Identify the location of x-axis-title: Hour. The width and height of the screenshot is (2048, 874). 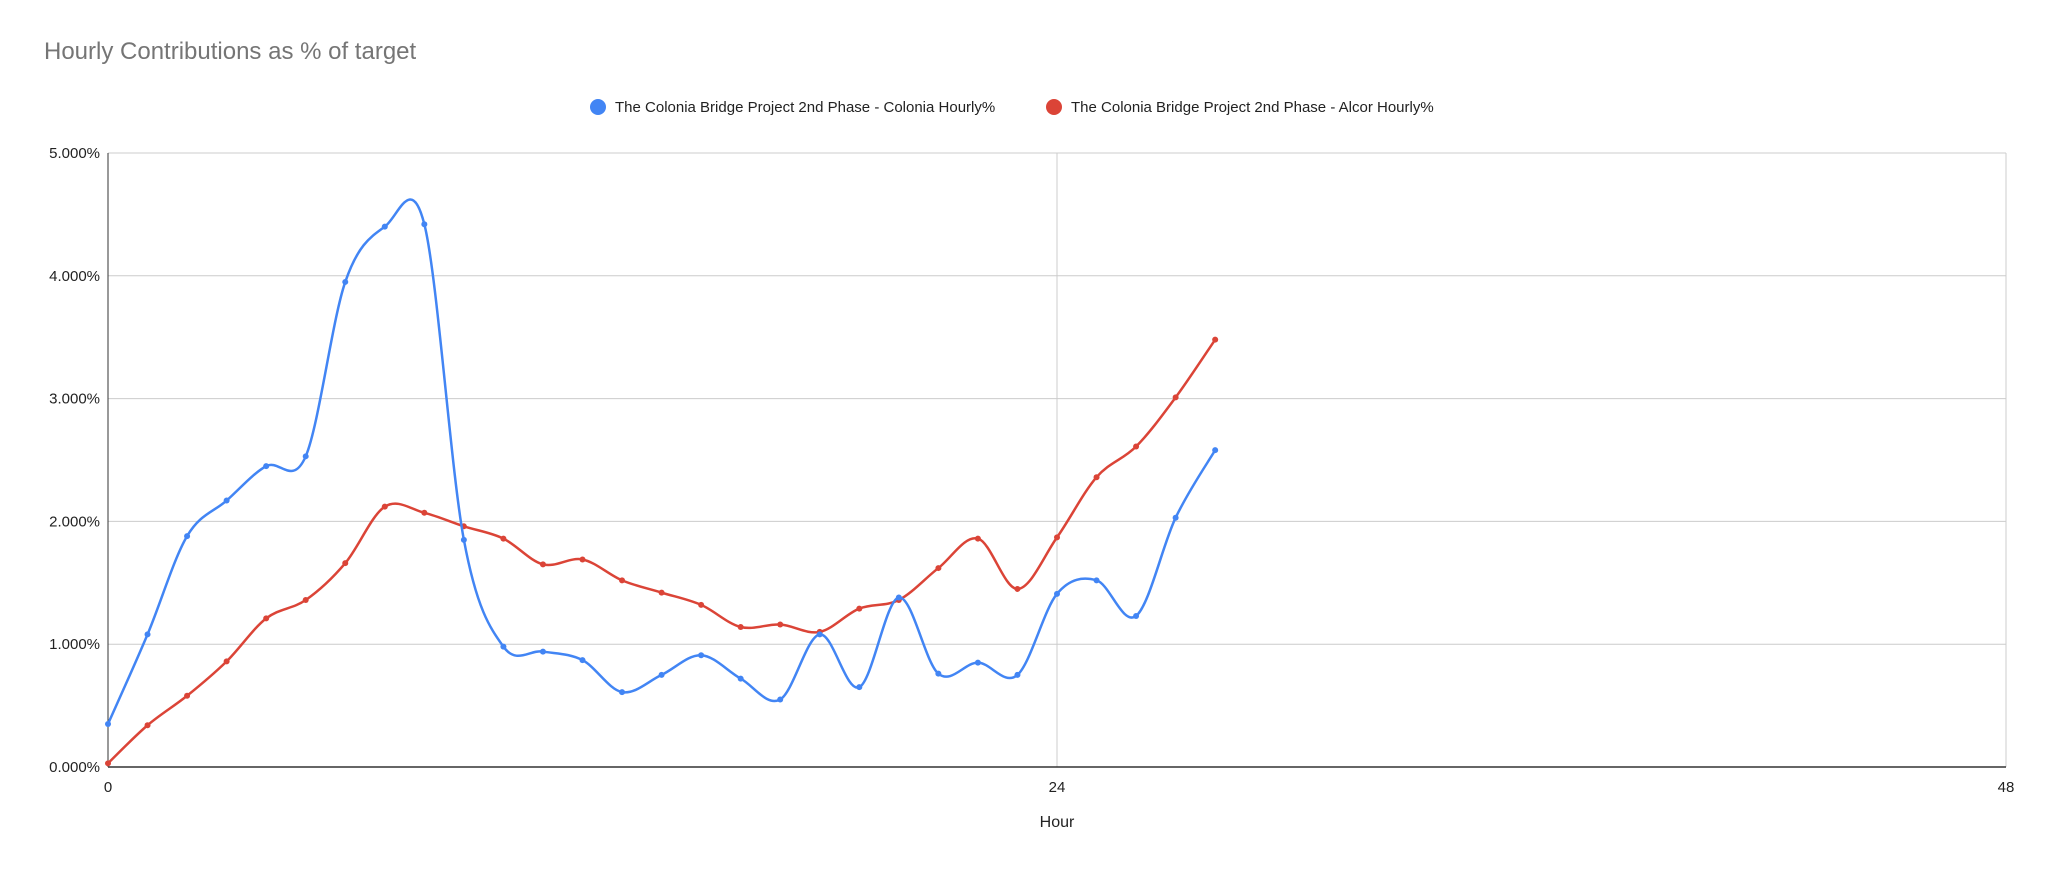
(1057, 822).